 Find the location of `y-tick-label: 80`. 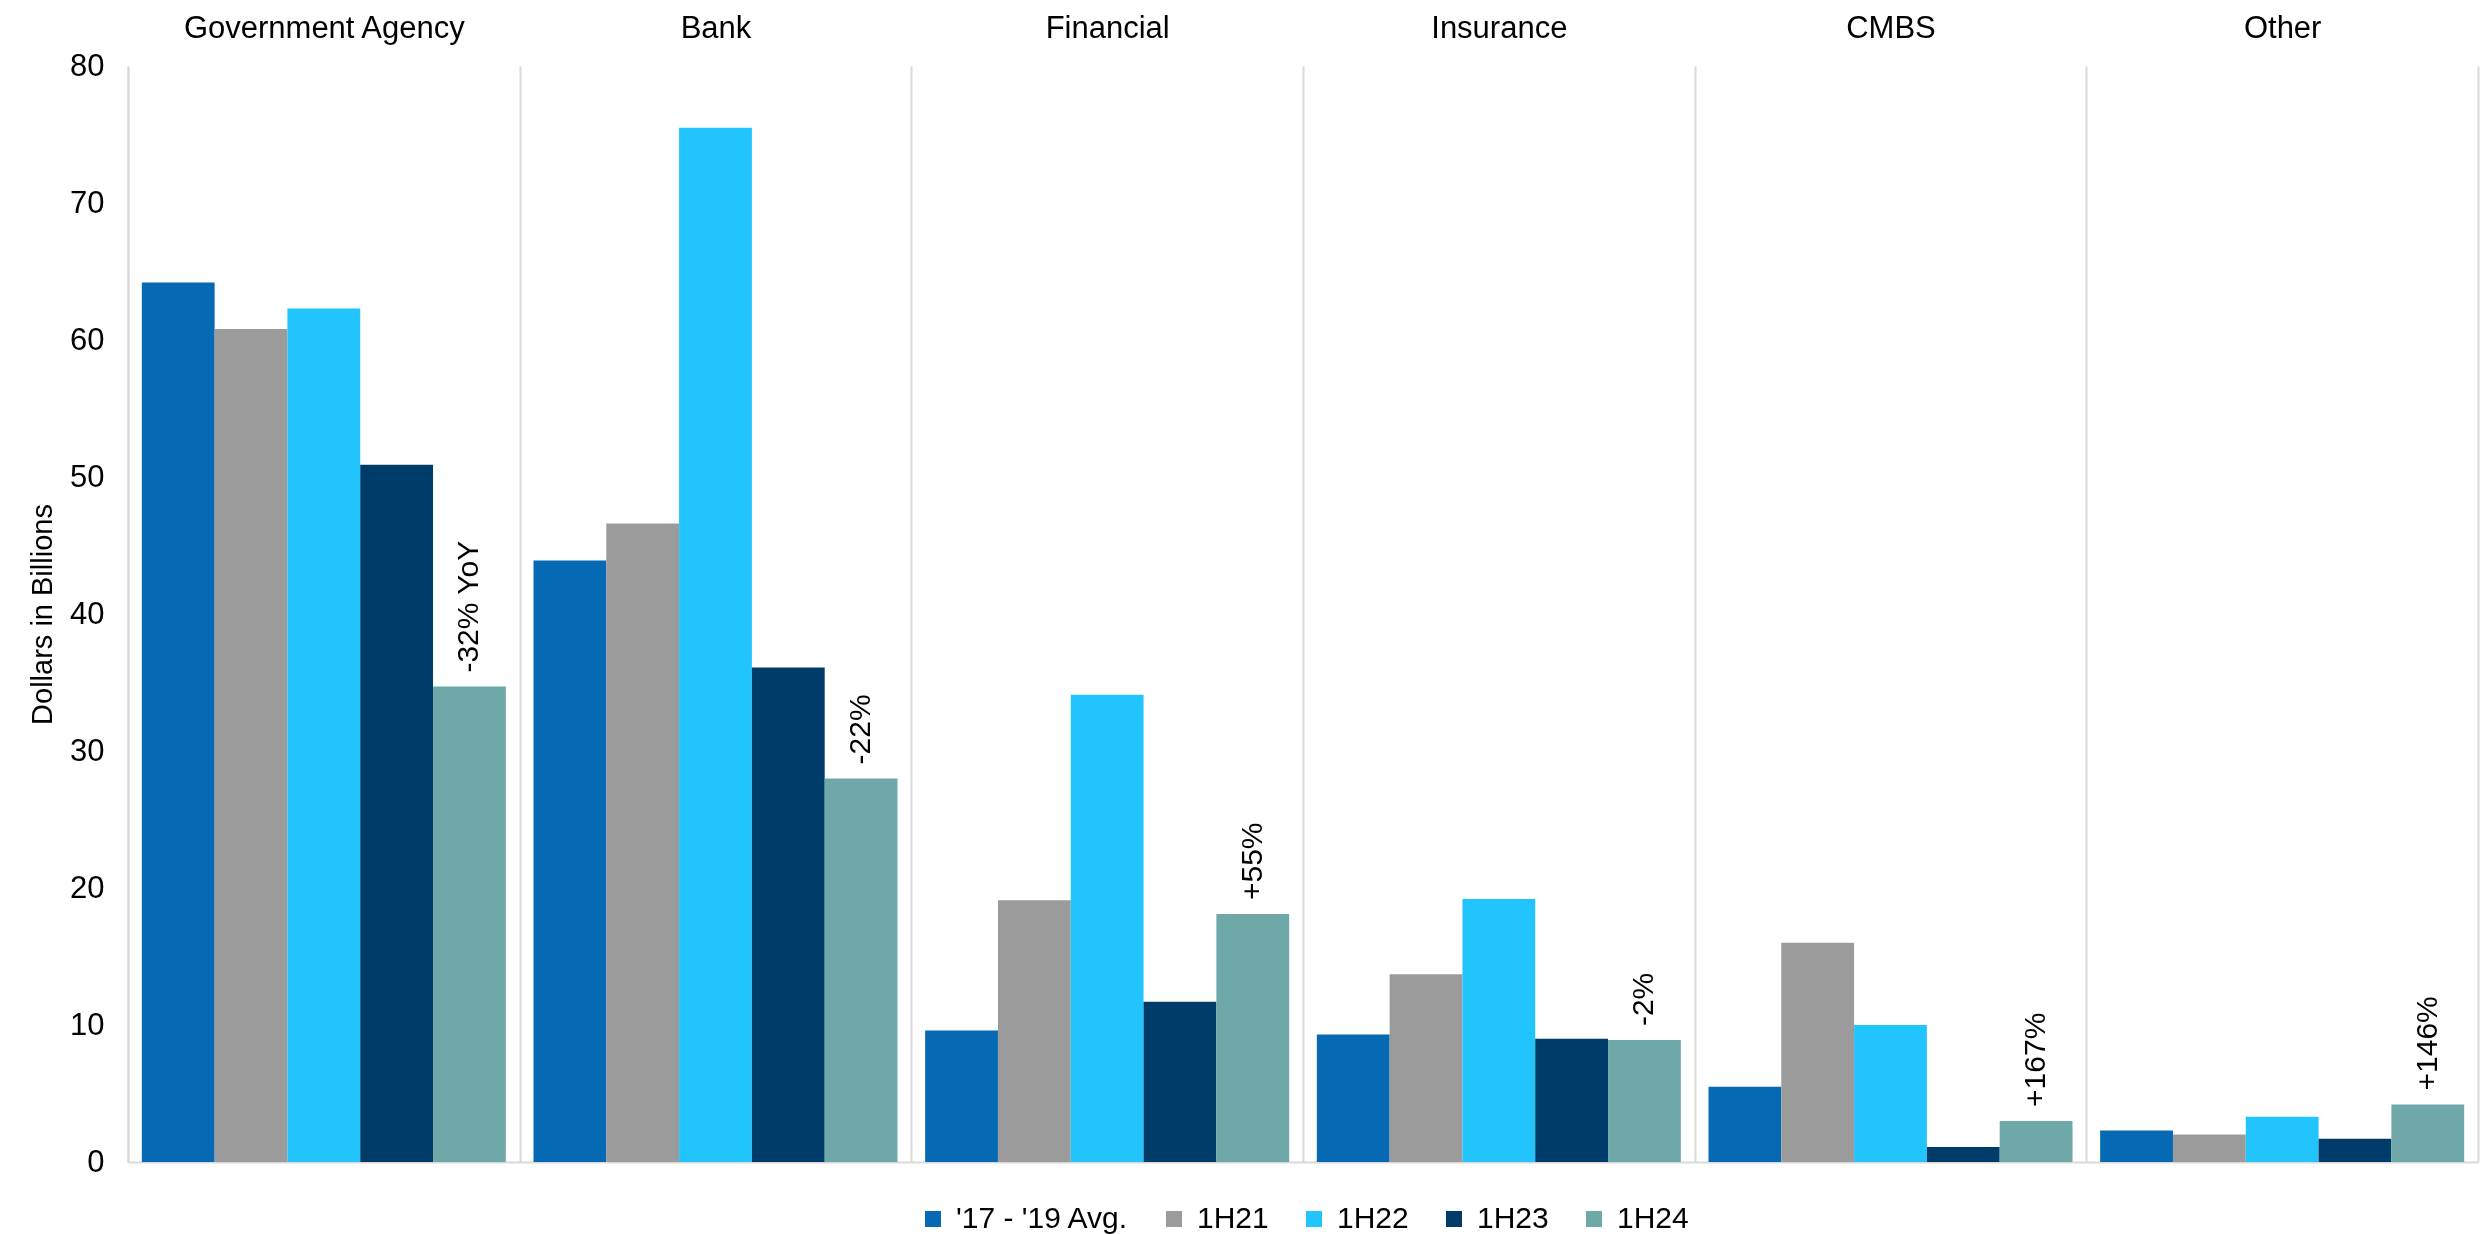

y-tick-label: 80 is located at coordinates (87, 65).